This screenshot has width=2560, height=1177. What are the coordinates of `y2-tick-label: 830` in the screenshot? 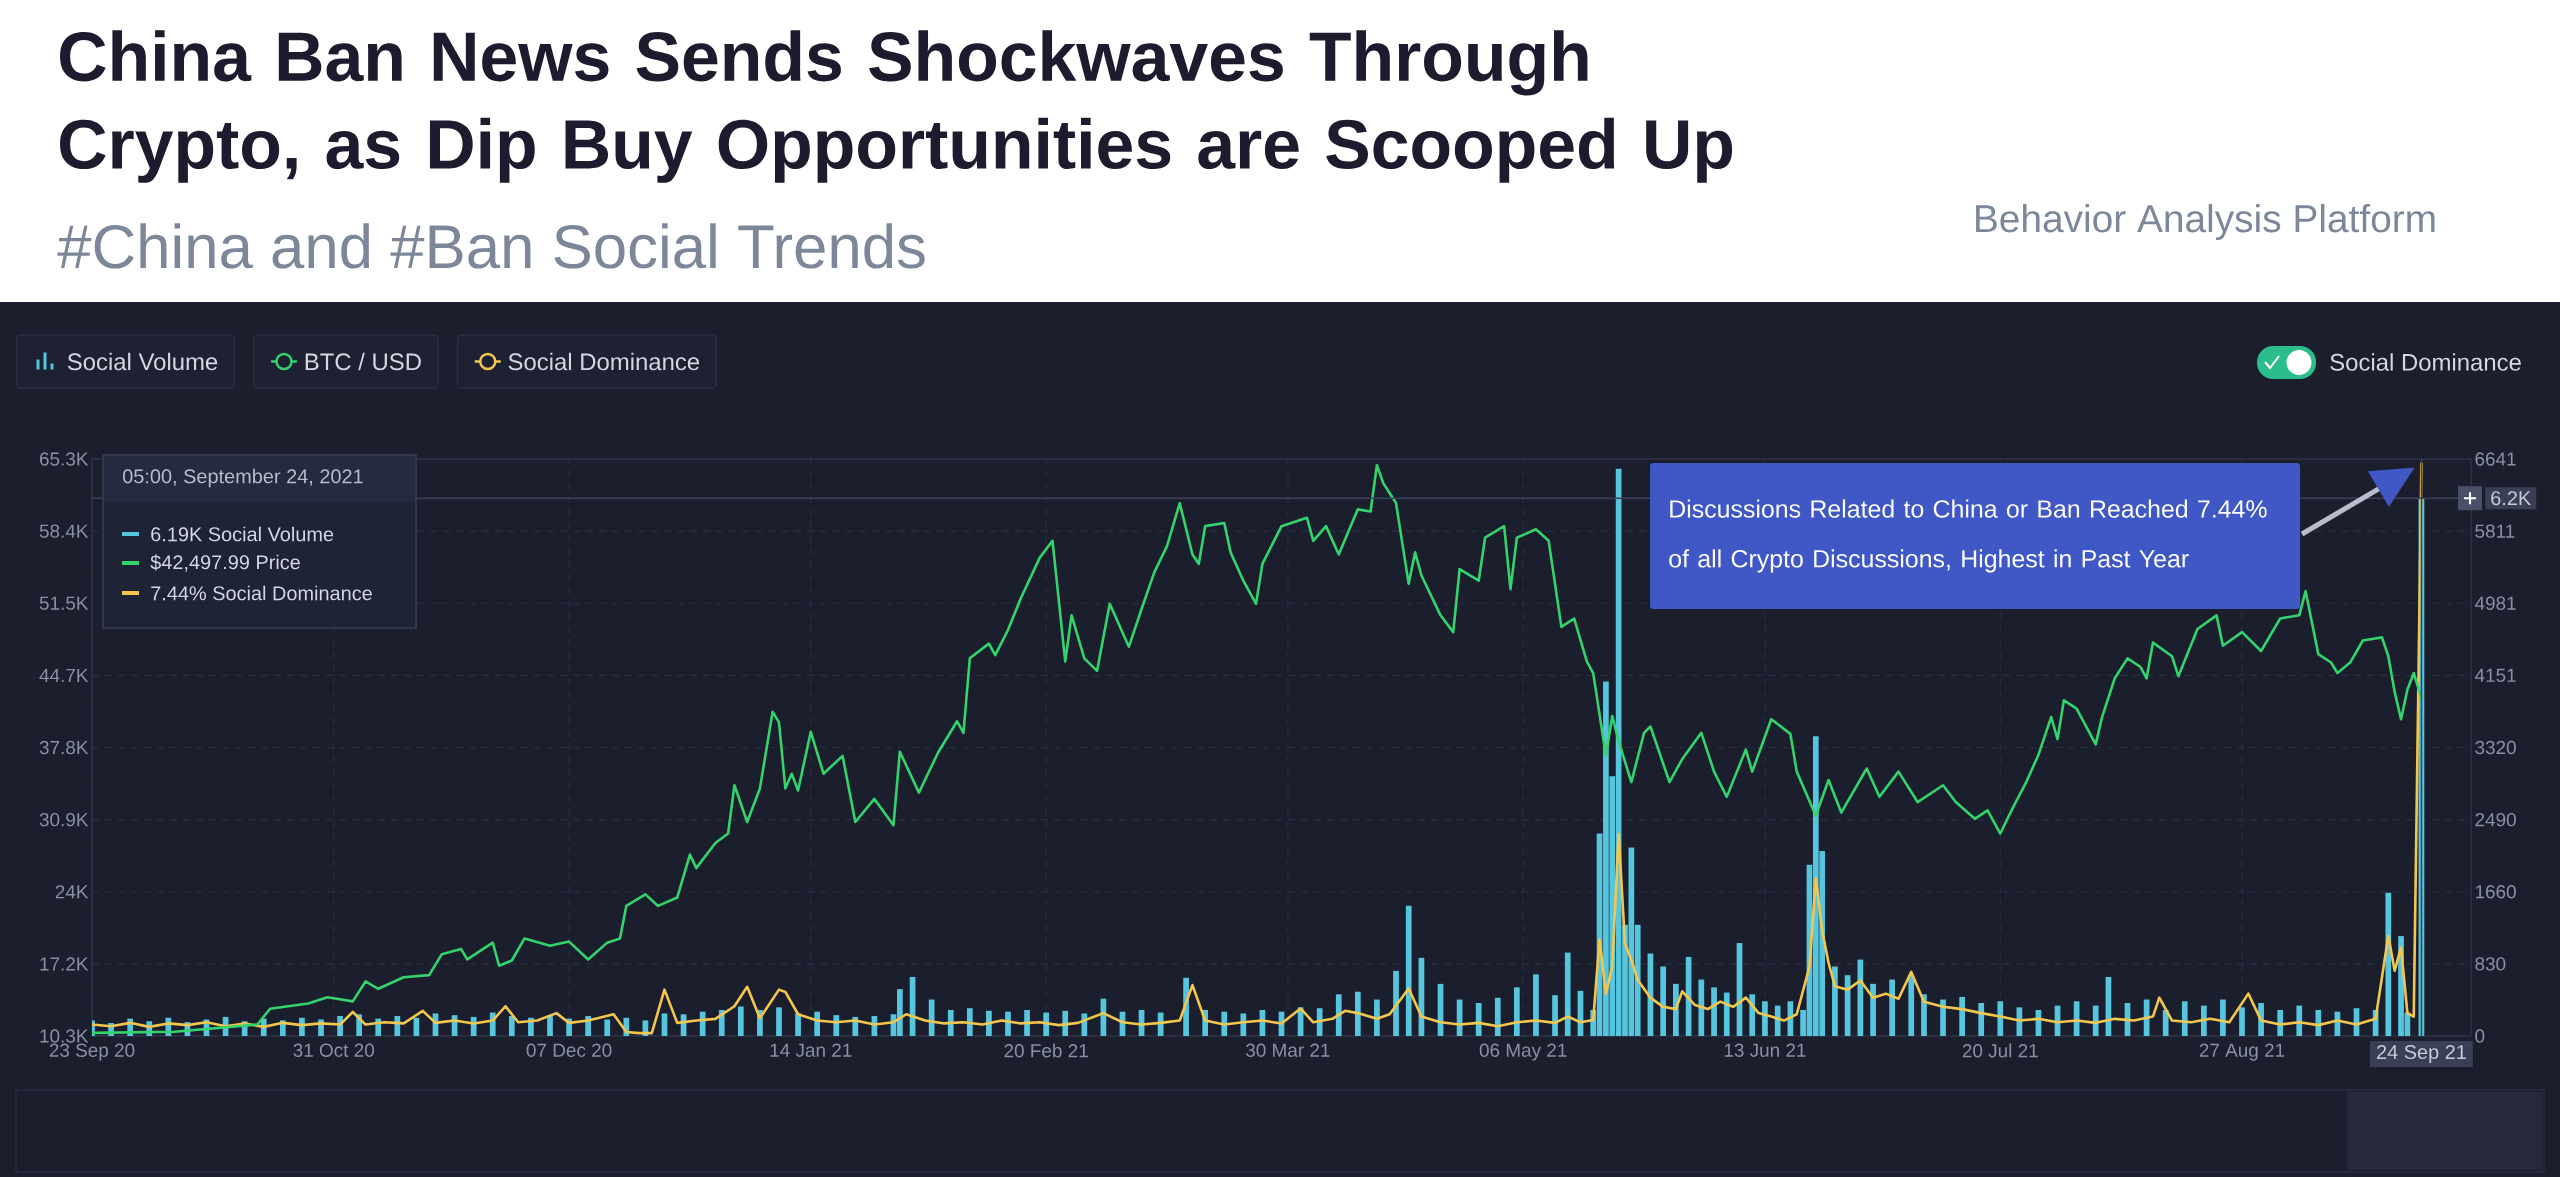 It's located at (2490, 964).